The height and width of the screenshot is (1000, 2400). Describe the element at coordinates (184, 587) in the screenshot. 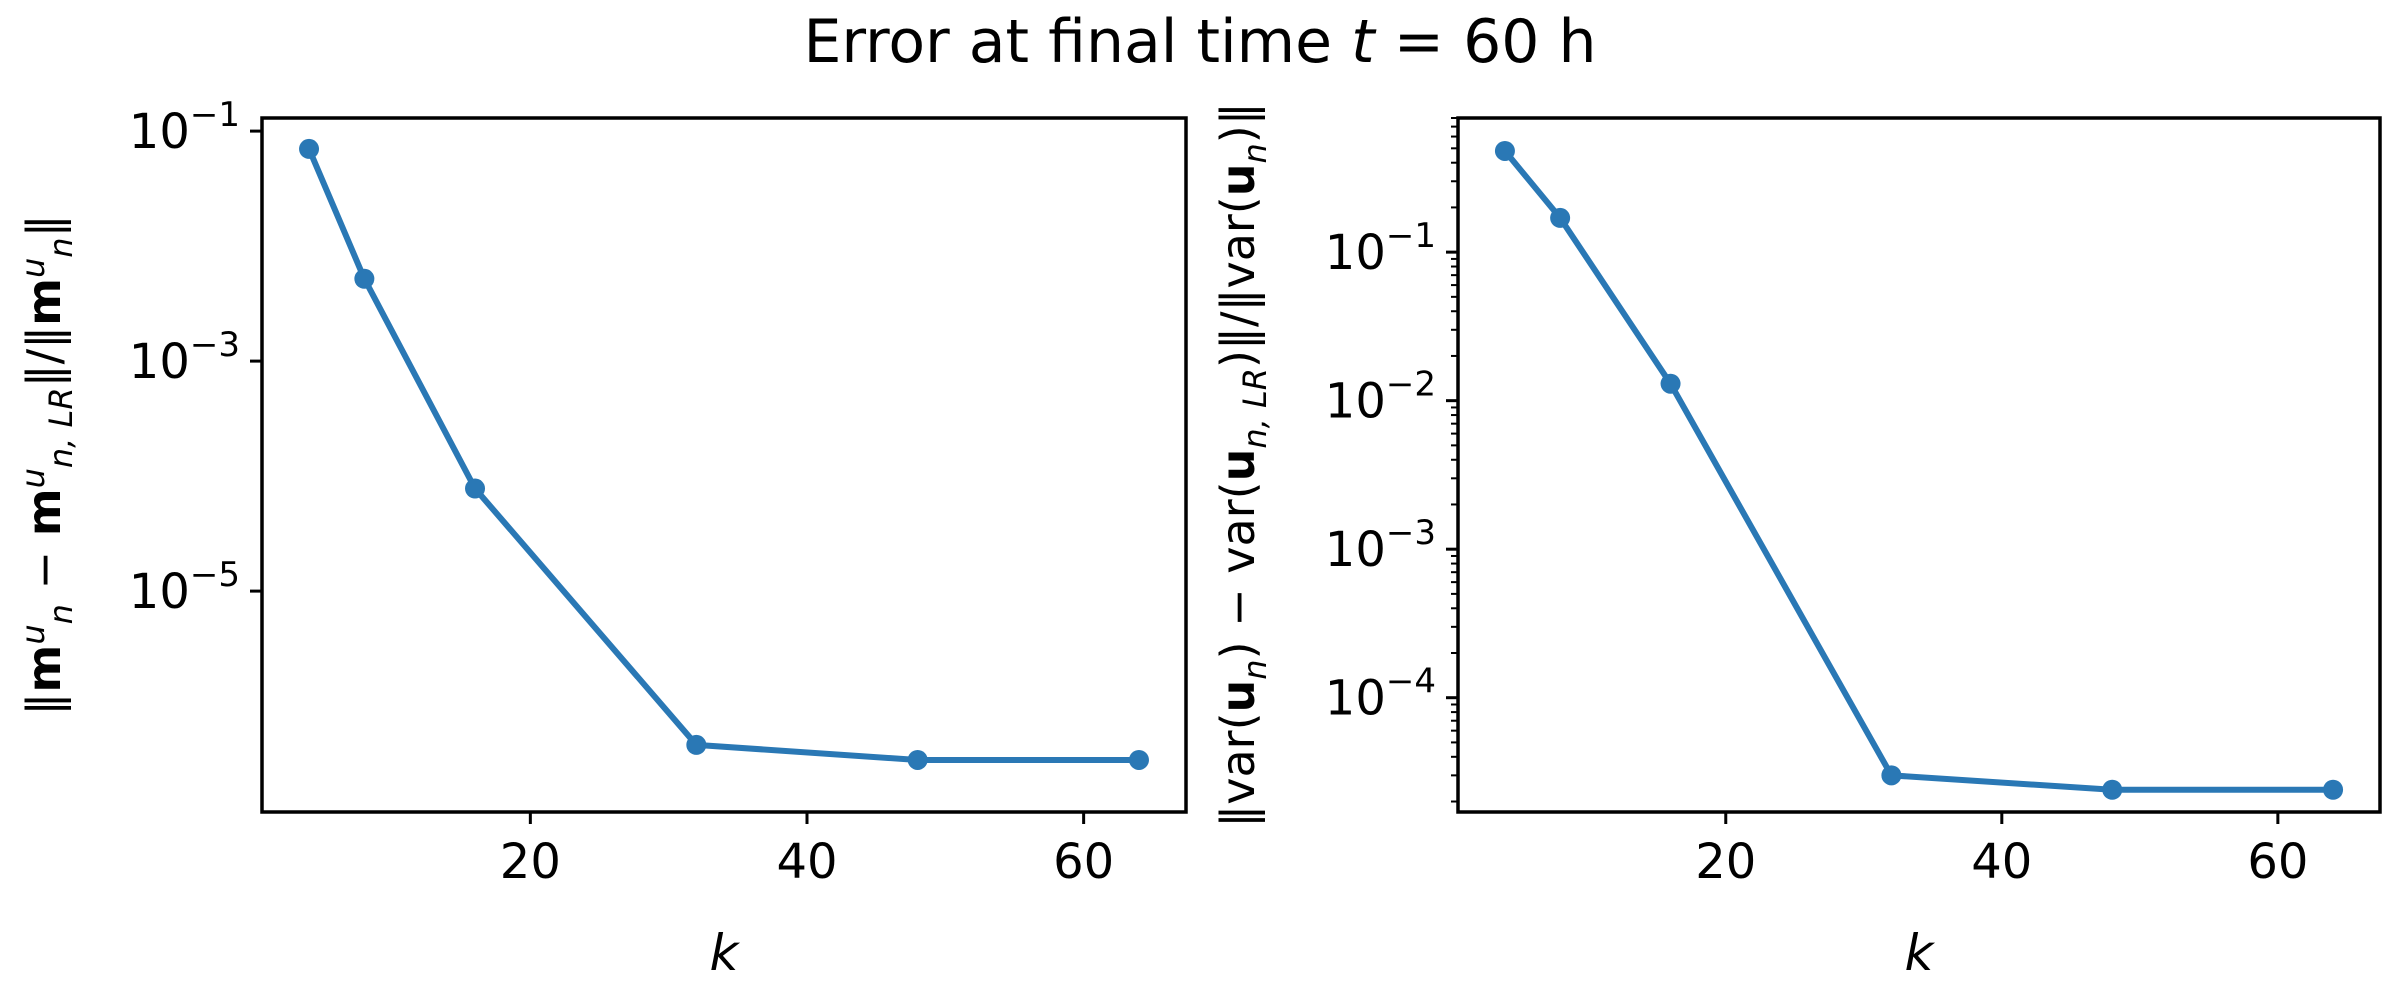

I see `y-tick-label: 10⁻⁵` at that location.